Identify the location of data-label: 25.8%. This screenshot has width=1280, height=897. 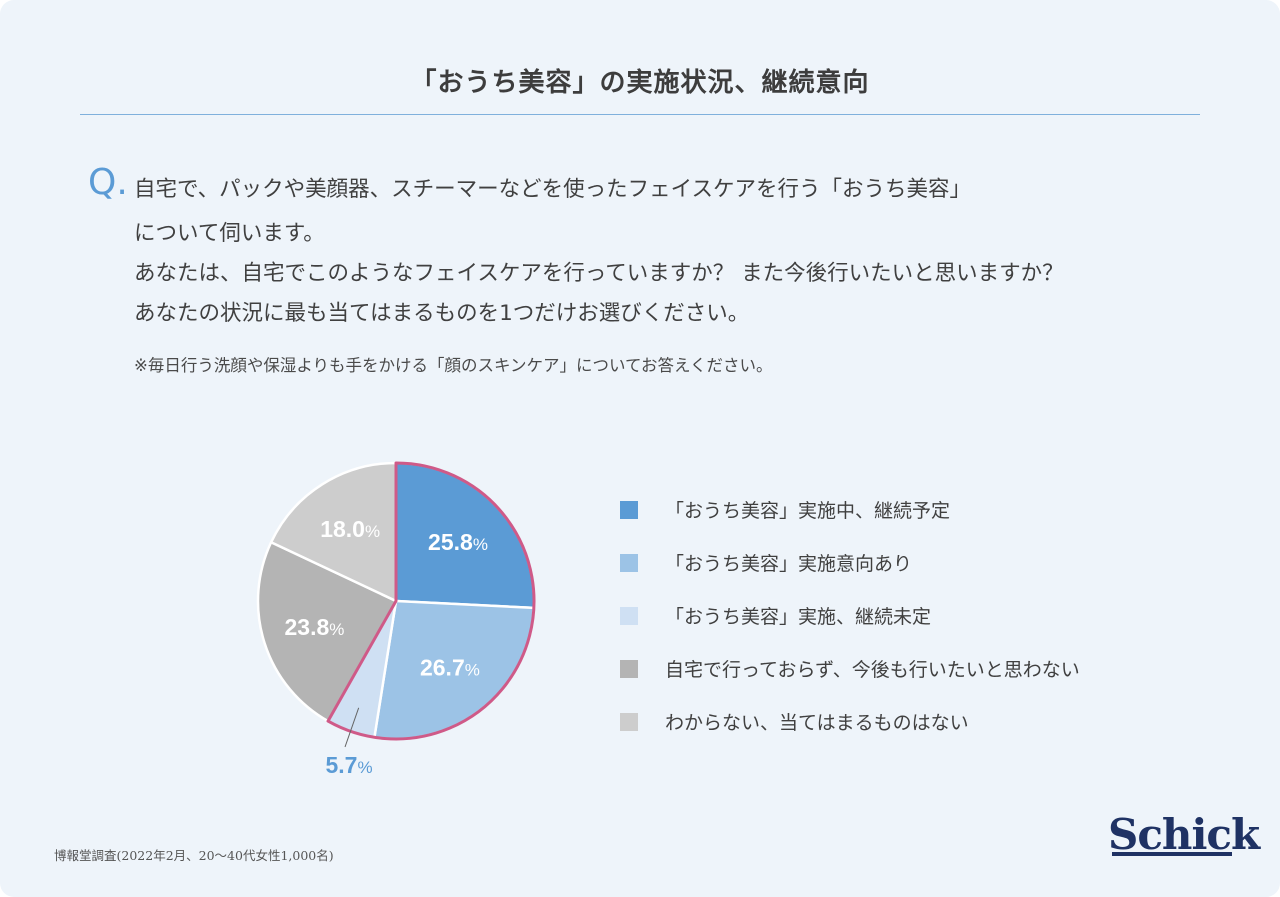
(458, 542).